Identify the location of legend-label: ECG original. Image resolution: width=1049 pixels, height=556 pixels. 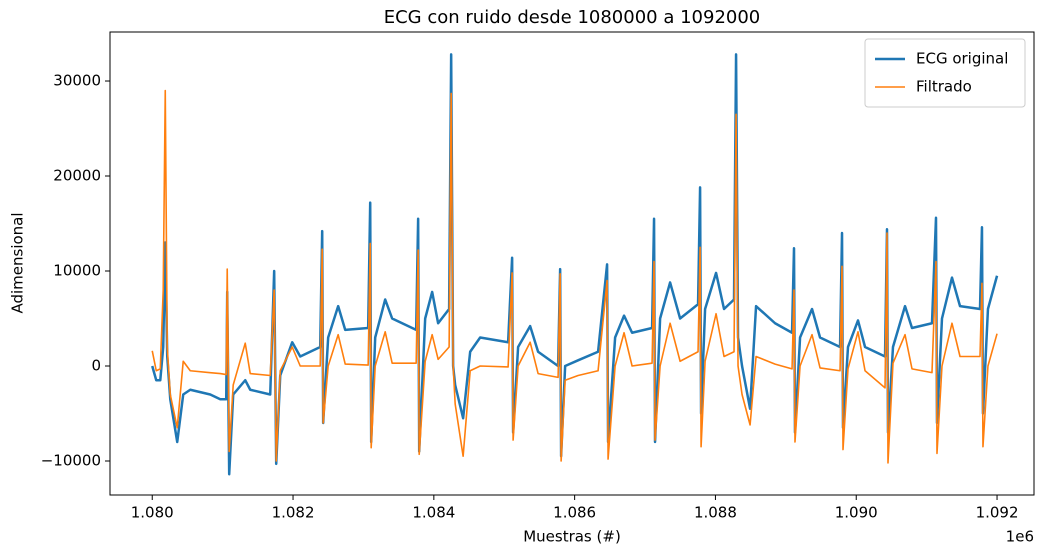
(962, 59).